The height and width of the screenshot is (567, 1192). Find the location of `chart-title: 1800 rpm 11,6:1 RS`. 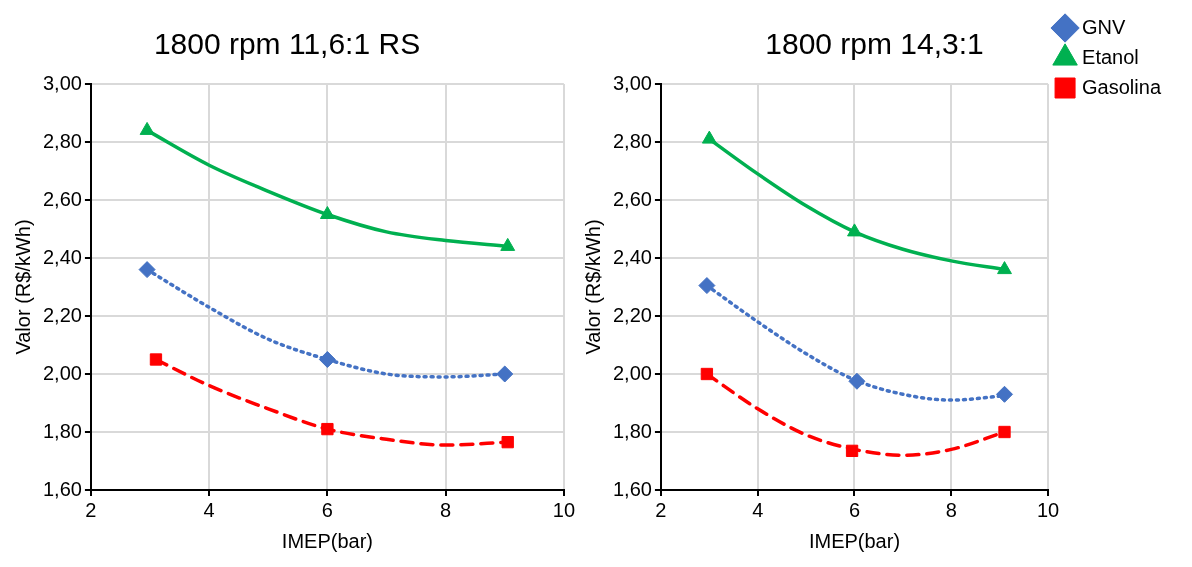

chart-title: 1800 rpm 11,6:1 RS is located at coordinates (287, 44).